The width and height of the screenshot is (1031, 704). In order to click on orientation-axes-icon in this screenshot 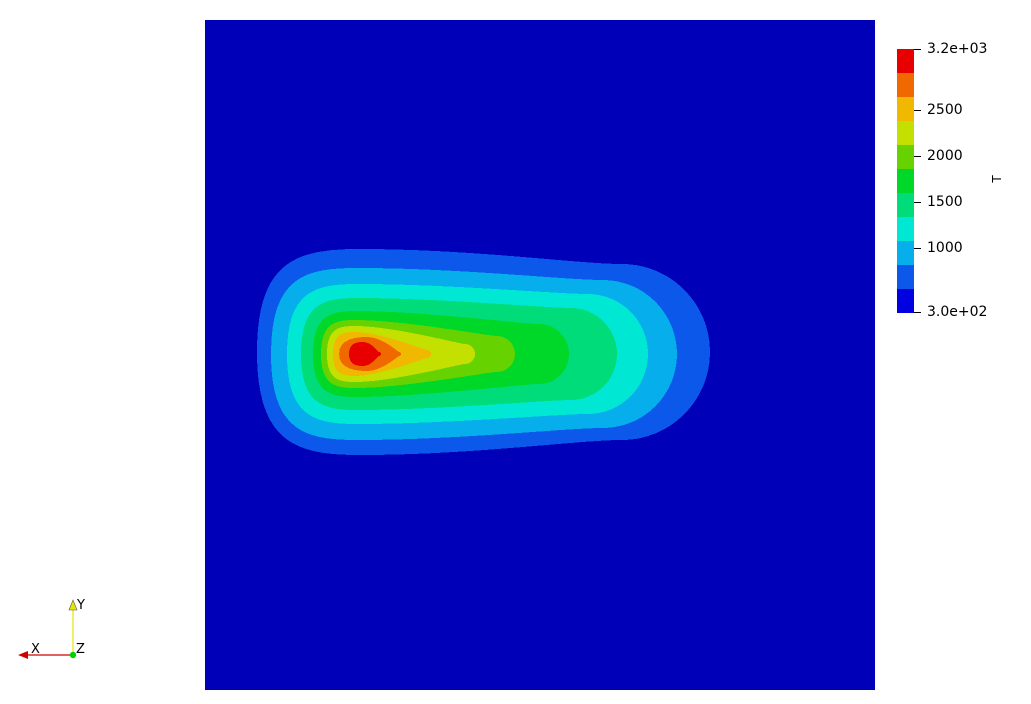, I will do `click(48, 629)`.